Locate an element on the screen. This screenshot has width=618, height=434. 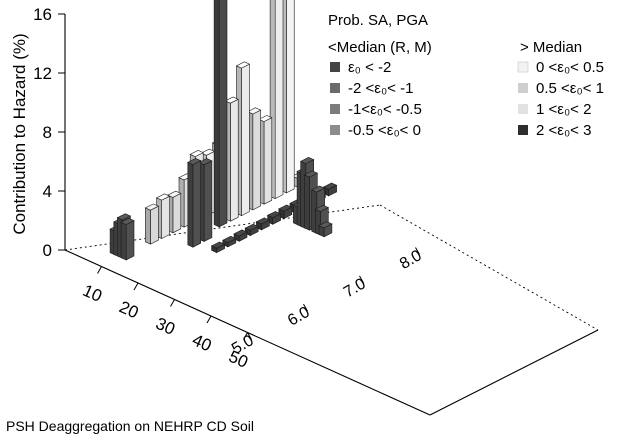
legend-item-label: 2 <ε₀< 3 is located at coordinates (563, 130).